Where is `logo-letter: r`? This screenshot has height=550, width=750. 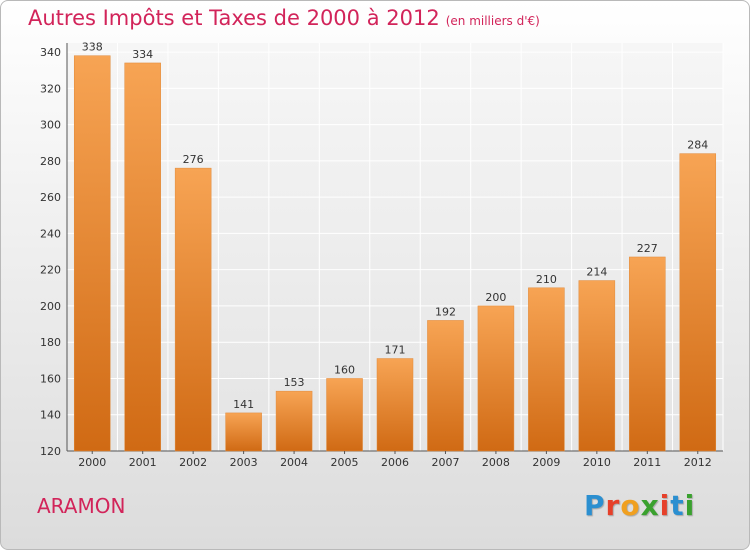
logo-letter: r is located at coordinates (613, 505).